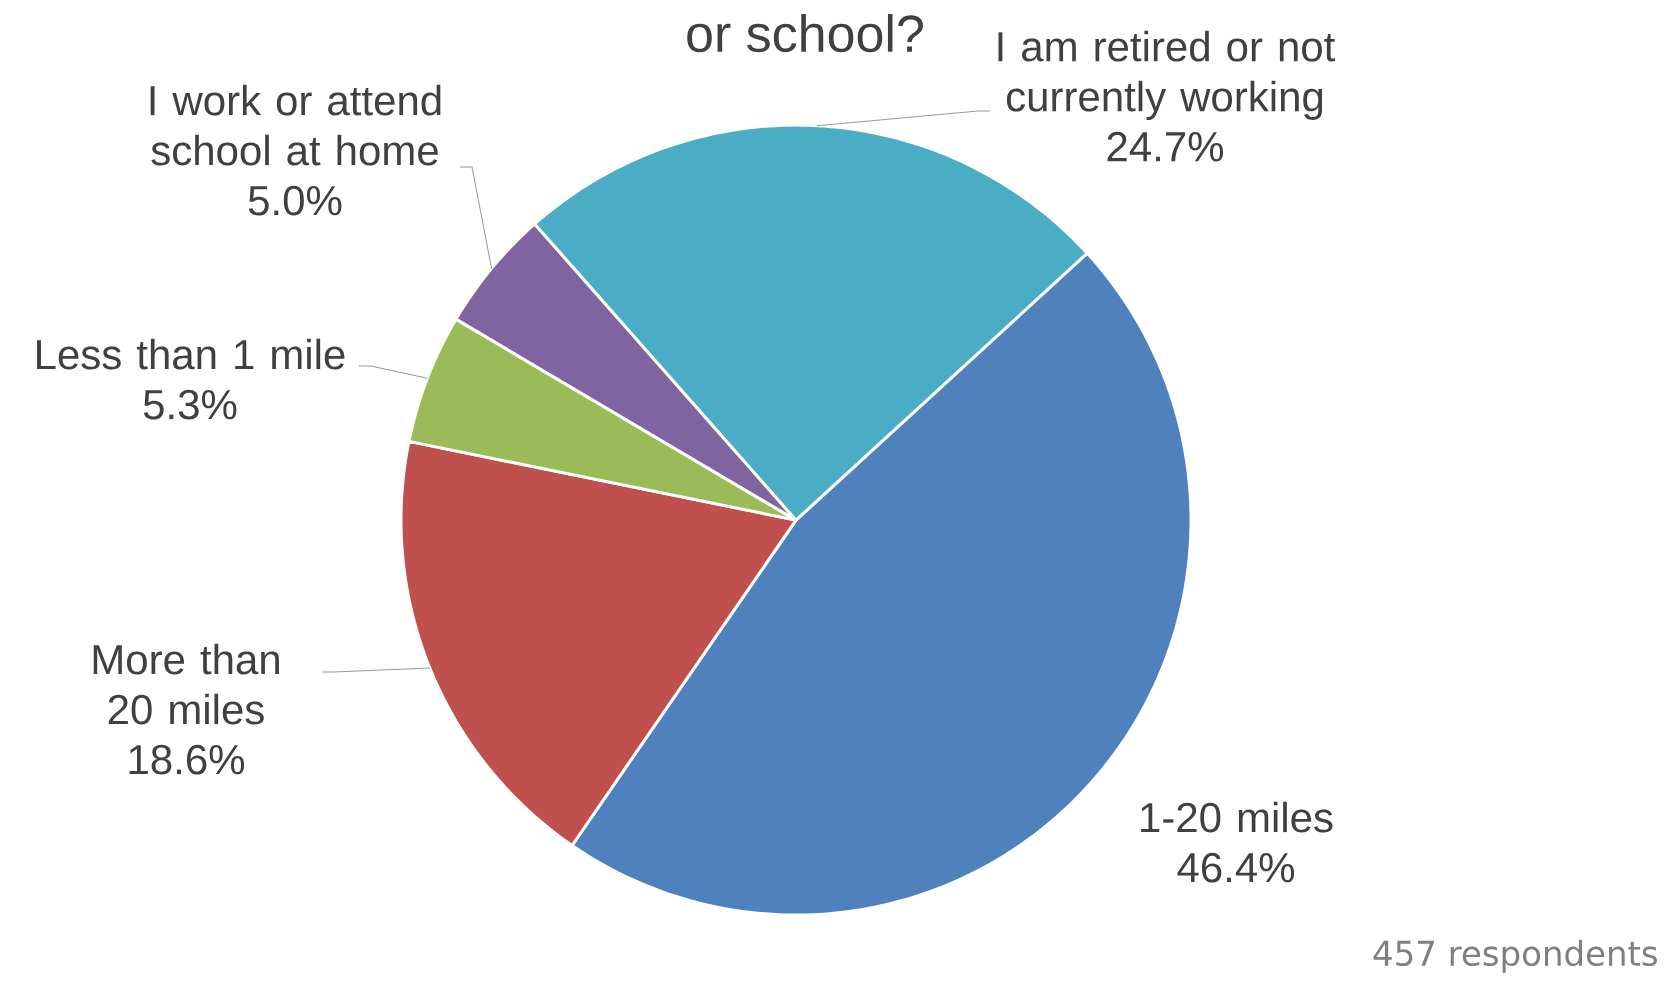  What do you see at coordinates (1167, 75) in the screenshot?
I see `slice-label: I am retired or not currently working` at bounding box center [1167, 75].